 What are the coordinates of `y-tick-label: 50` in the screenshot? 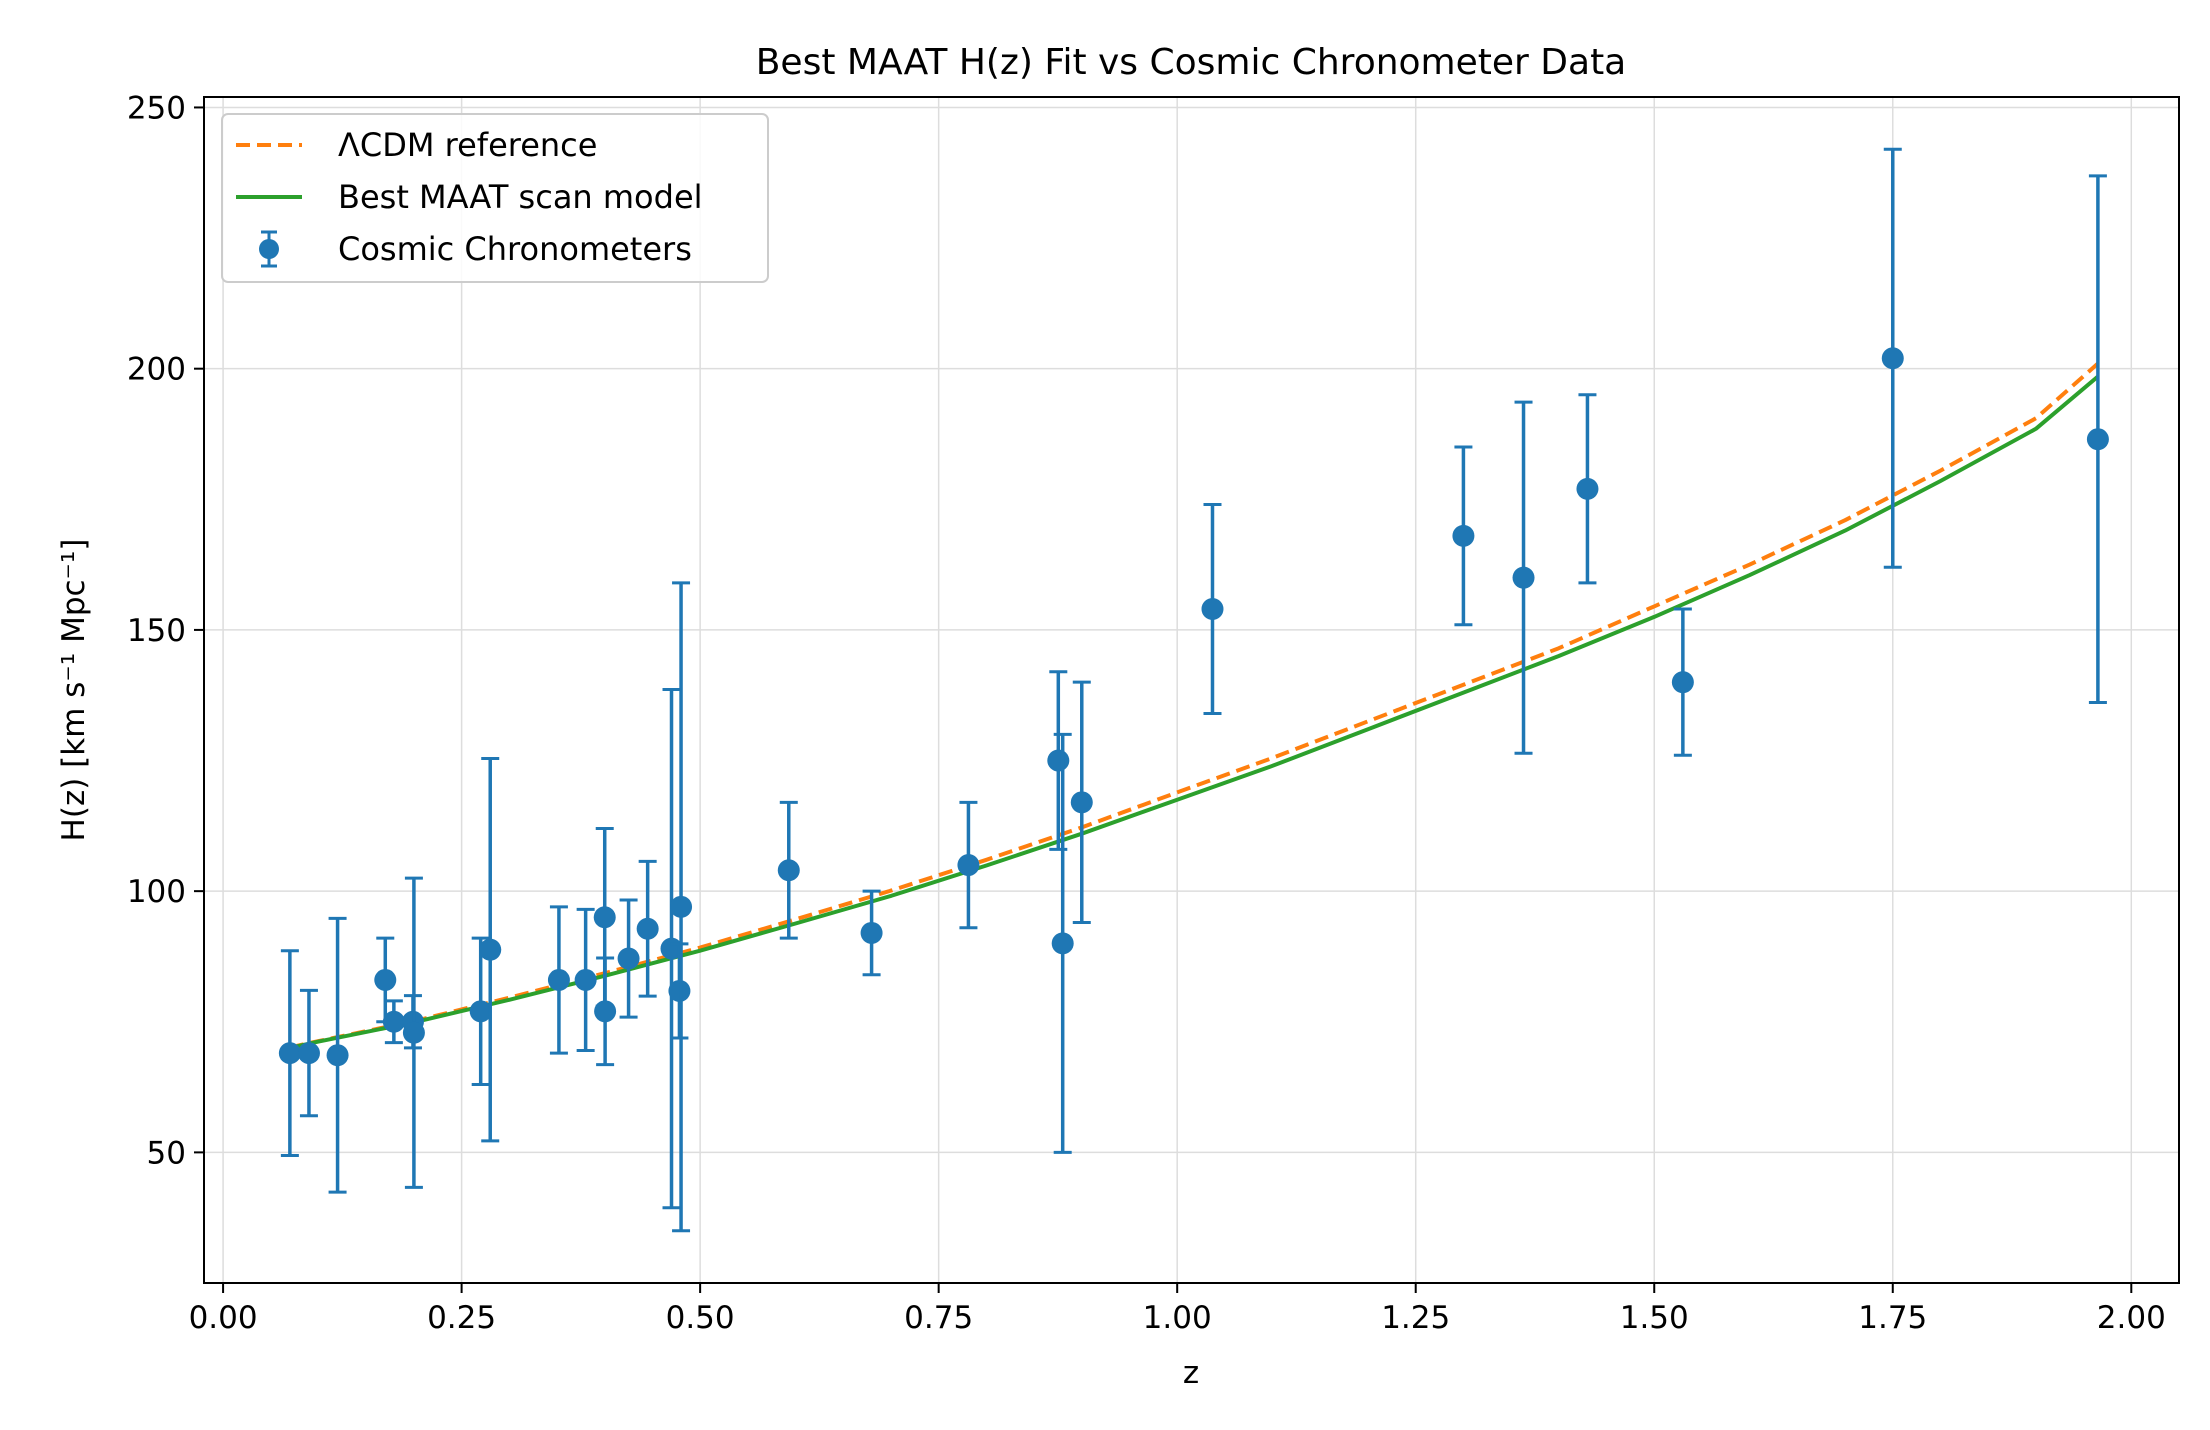 It's located at (166, 1153).